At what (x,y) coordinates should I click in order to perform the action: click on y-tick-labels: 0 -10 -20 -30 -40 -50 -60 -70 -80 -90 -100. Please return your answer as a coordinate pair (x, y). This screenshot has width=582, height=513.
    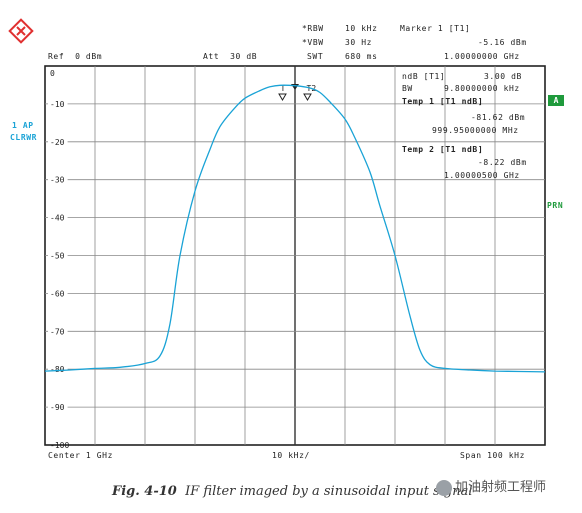
    Looking at the image, I should click on (58, 259).